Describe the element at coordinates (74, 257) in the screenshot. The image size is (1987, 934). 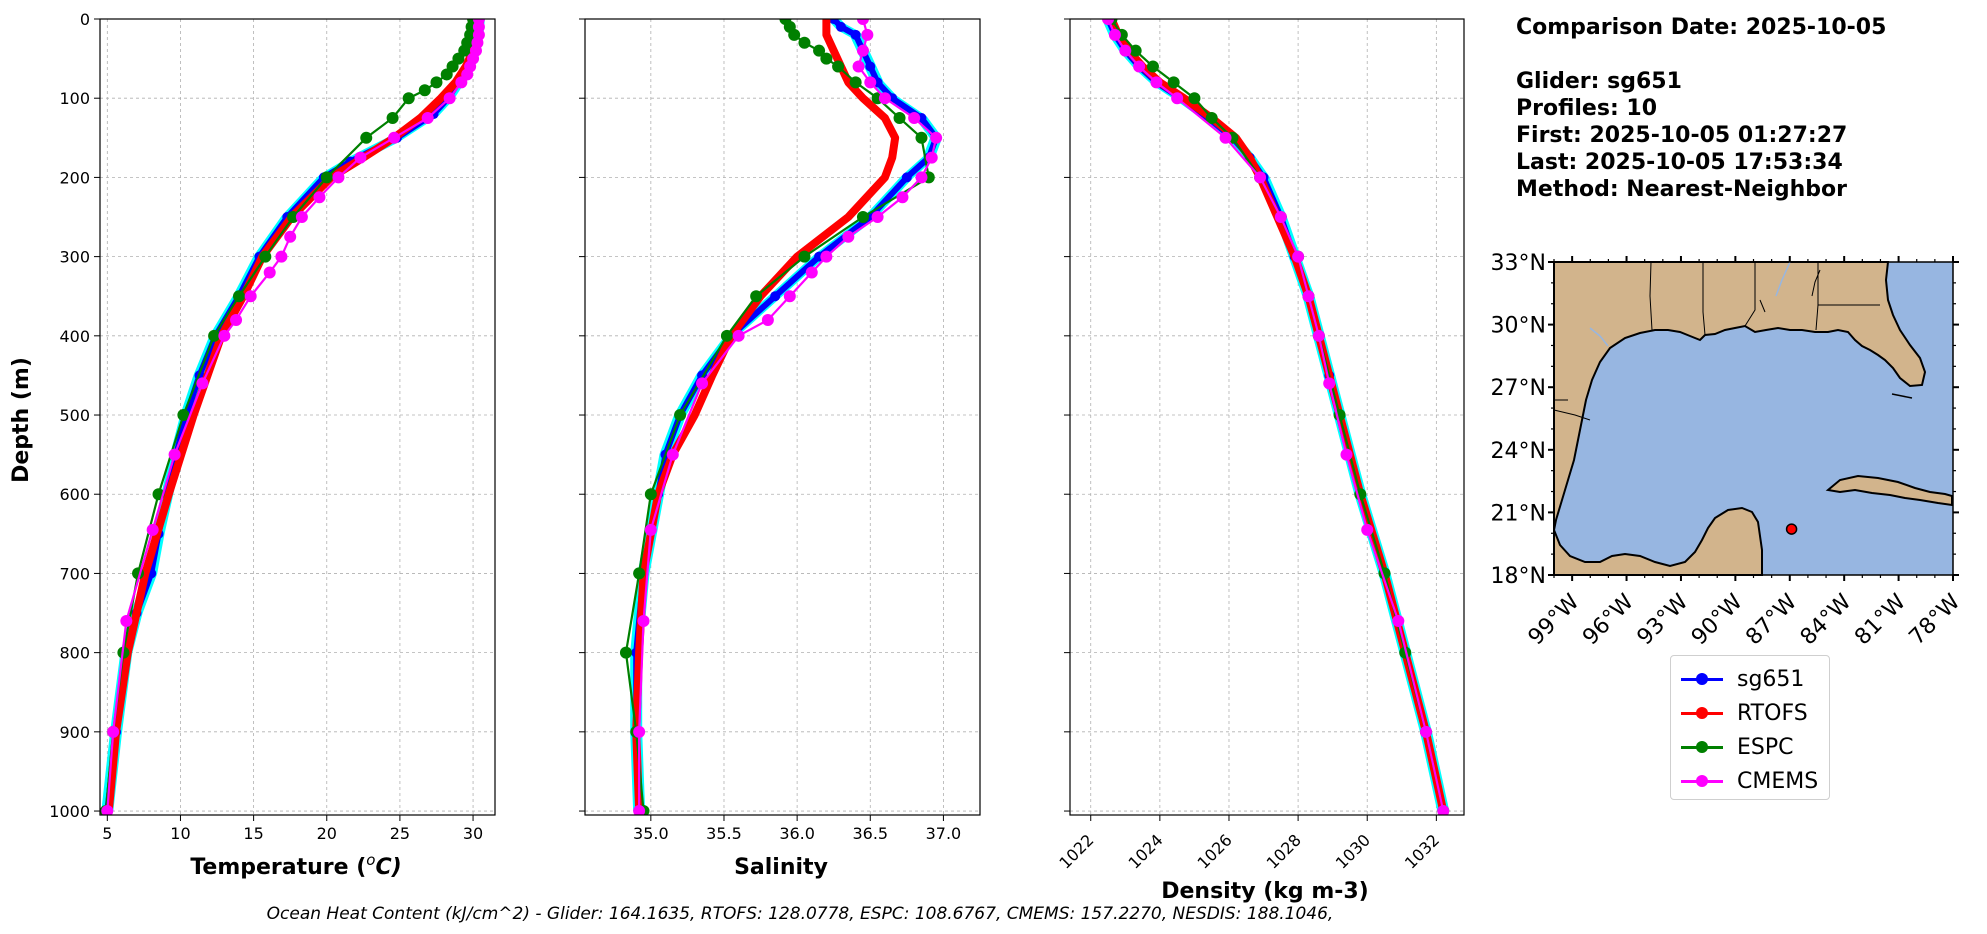
I see `y-tick-label: 300` at that location.